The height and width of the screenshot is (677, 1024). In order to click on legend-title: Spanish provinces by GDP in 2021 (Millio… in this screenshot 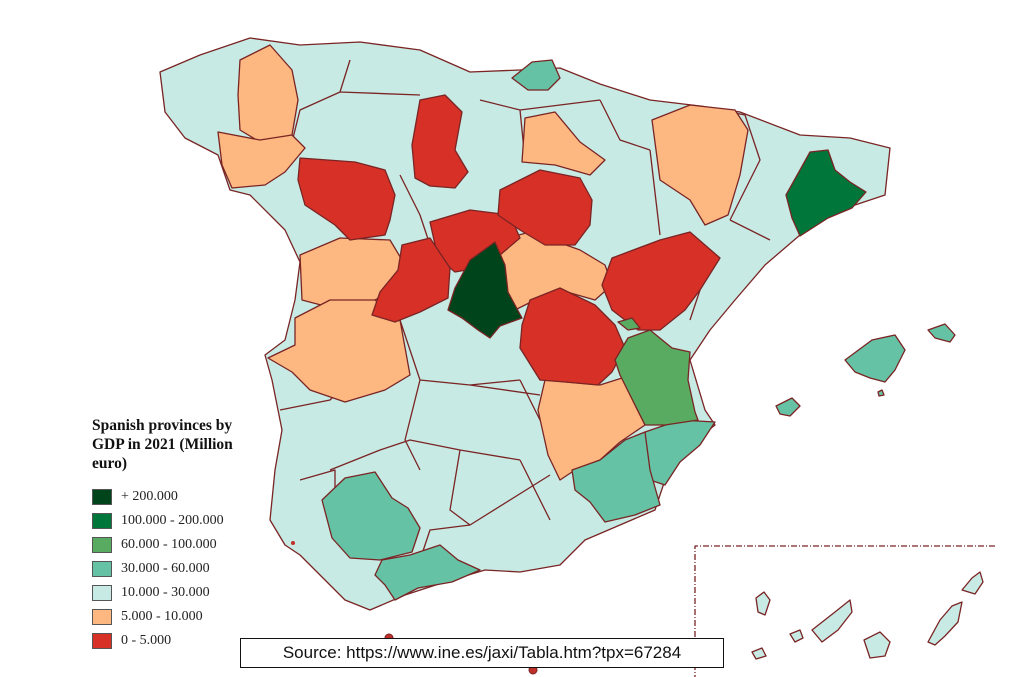, I will do `click(162, 444)`.